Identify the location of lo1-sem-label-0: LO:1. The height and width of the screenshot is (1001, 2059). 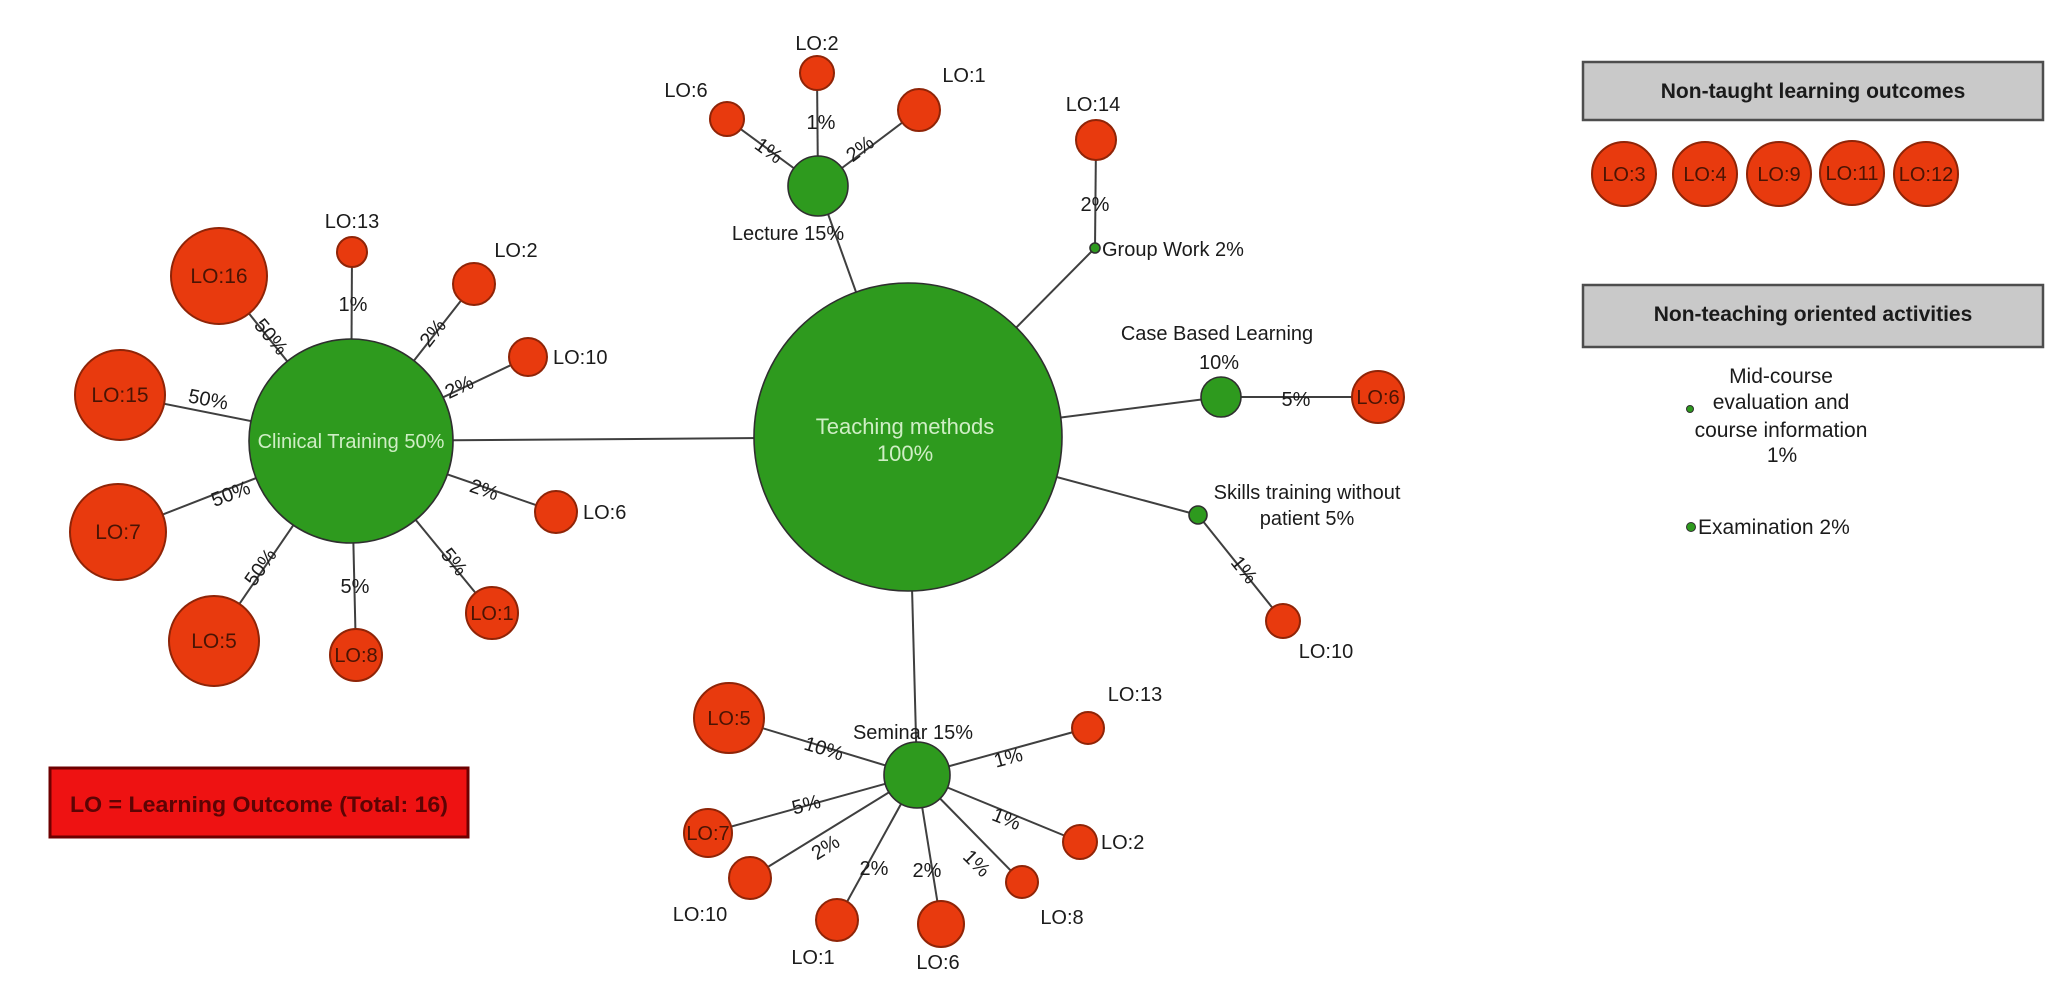
(812, 958).